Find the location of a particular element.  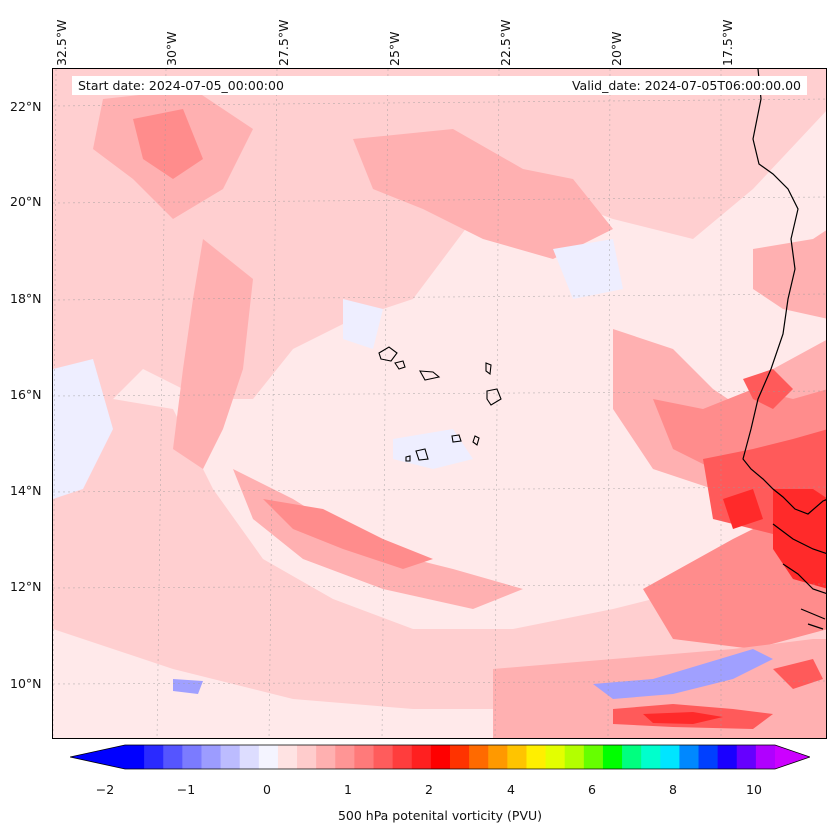

colorbar is located at coordinates (440, 757).